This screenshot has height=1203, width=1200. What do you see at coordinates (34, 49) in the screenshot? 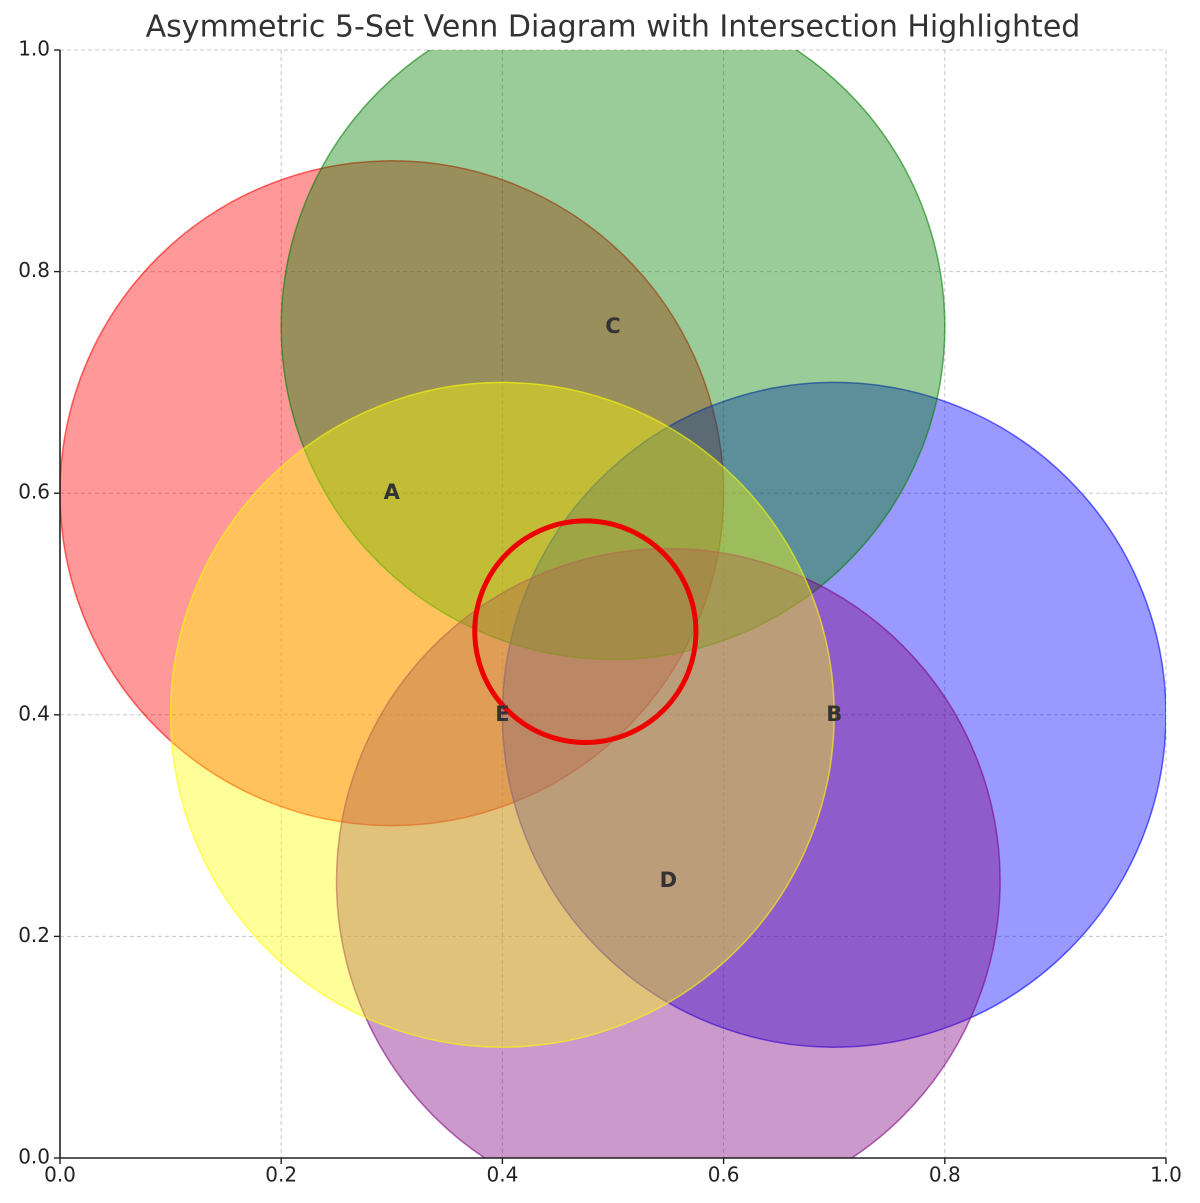
I see `y-tick-label: 1.0` at bounding box center [34, 49].